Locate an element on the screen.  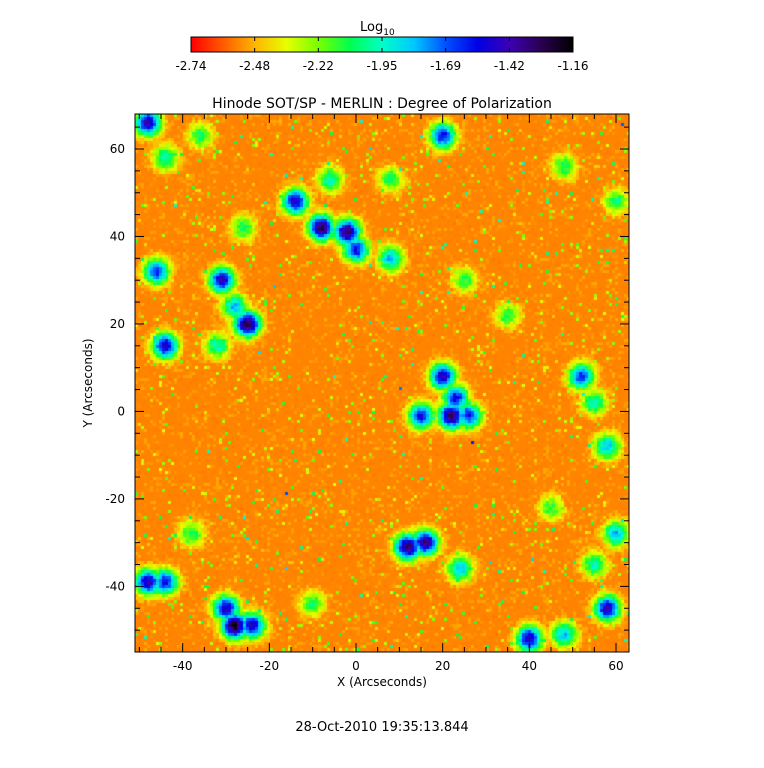
y-tick-label: 40 is located at coordinates (117, 236).